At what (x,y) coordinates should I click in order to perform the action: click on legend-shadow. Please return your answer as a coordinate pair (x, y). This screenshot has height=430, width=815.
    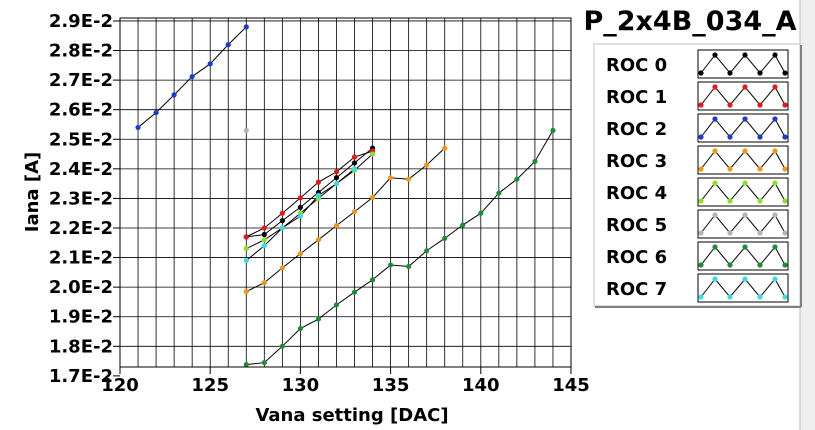
    Looking at the image, I should click on (807, 215).